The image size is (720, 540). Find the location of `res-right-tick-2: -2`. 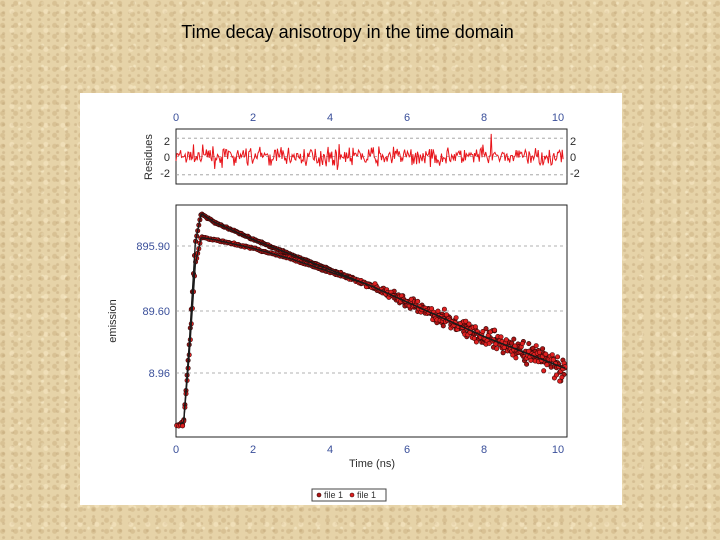

res-right-tick-2: -2 is located at coordinates (575, 174).